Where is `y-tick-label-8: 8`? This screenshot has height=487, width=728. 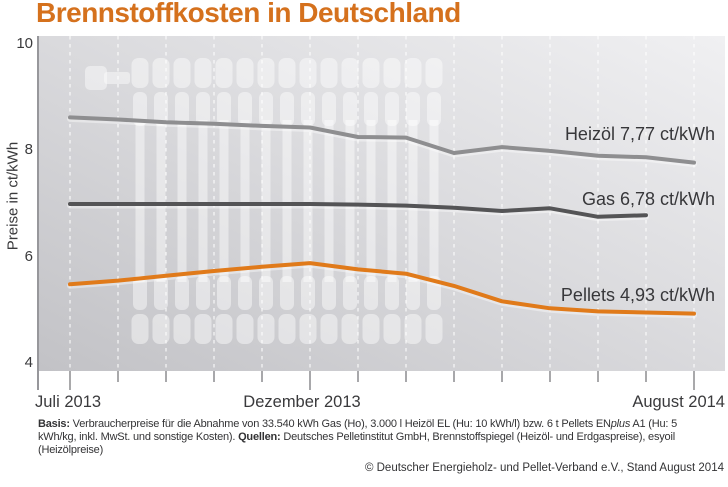
y-tick-label-8: 8 is located at coordinates (28, 149).